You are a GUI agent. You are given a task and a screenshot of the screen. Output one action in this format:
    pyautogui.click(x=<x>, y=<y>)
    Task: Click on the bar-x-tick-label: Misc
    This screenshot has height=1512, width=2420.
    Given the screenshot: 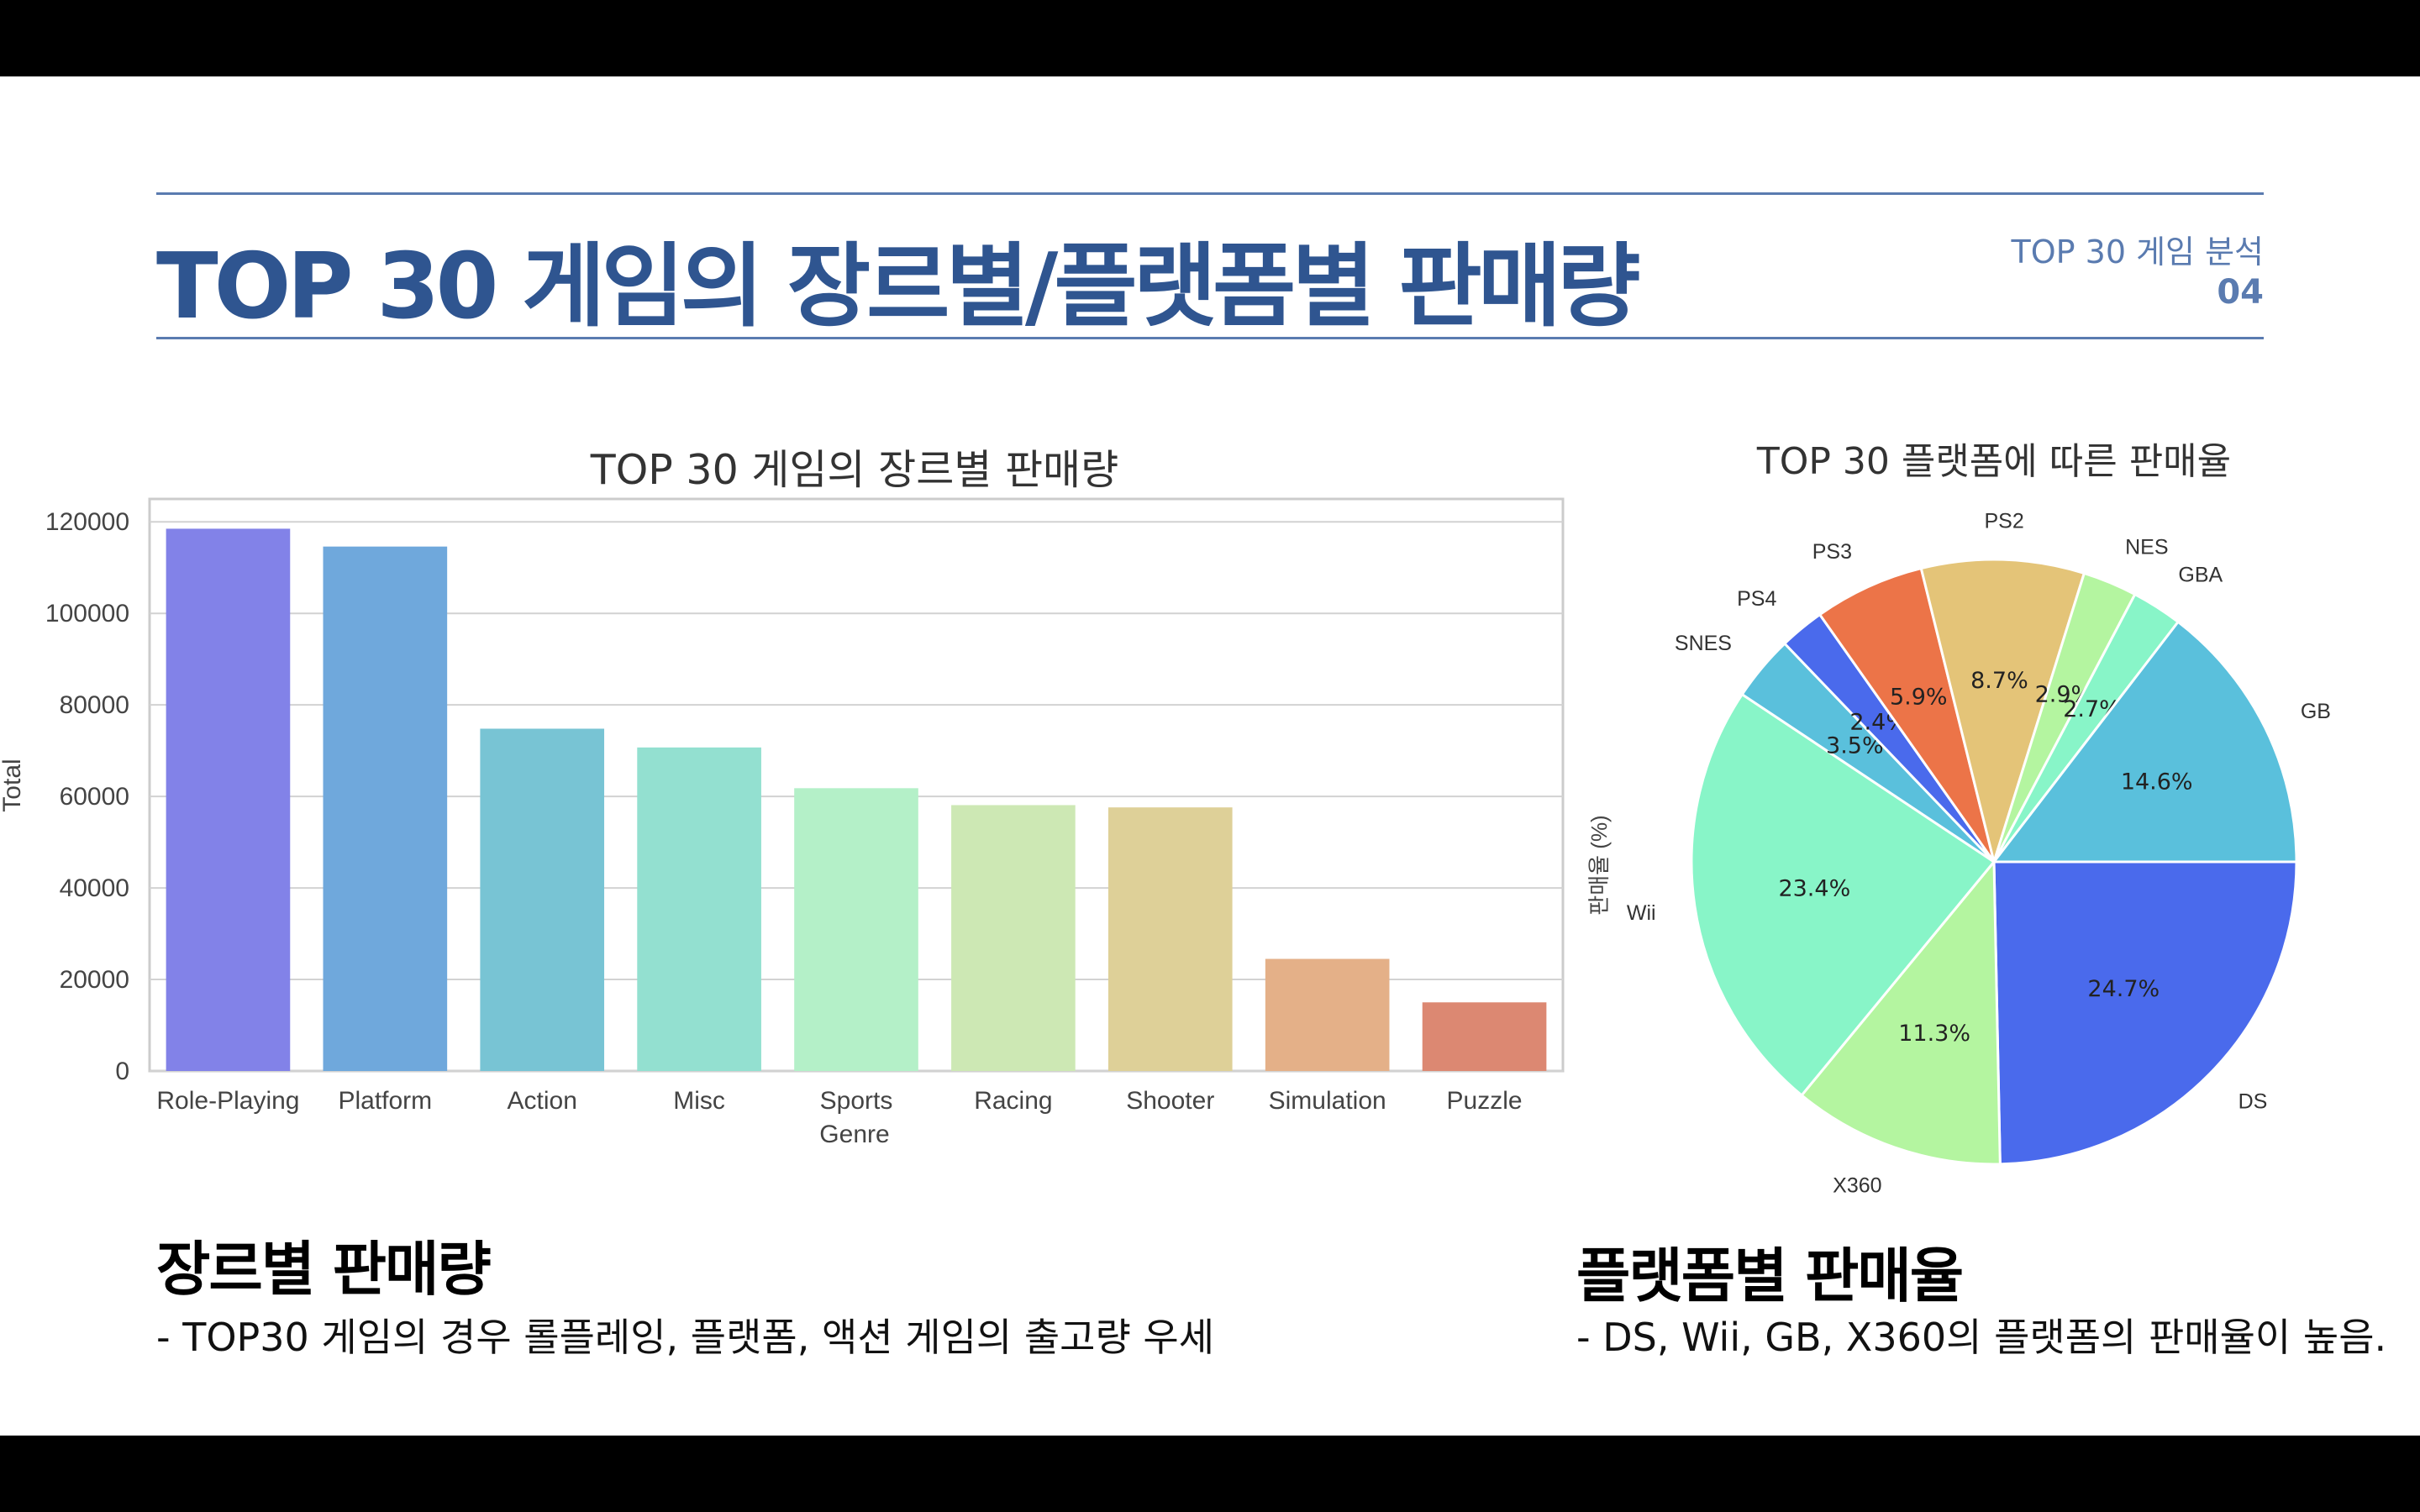 What is the action you would take?
    pyautogui.click(x=699, y=1101)
    